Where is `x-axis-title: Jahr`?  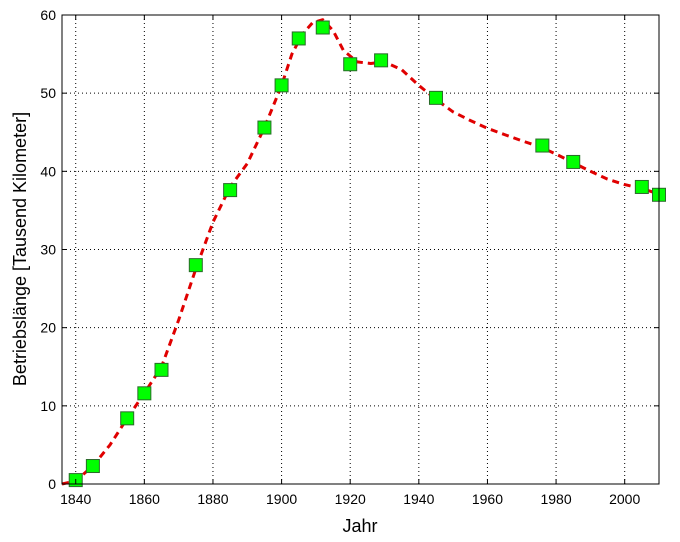 x-axis-title: Jahr is located at coordinates (359, 526).